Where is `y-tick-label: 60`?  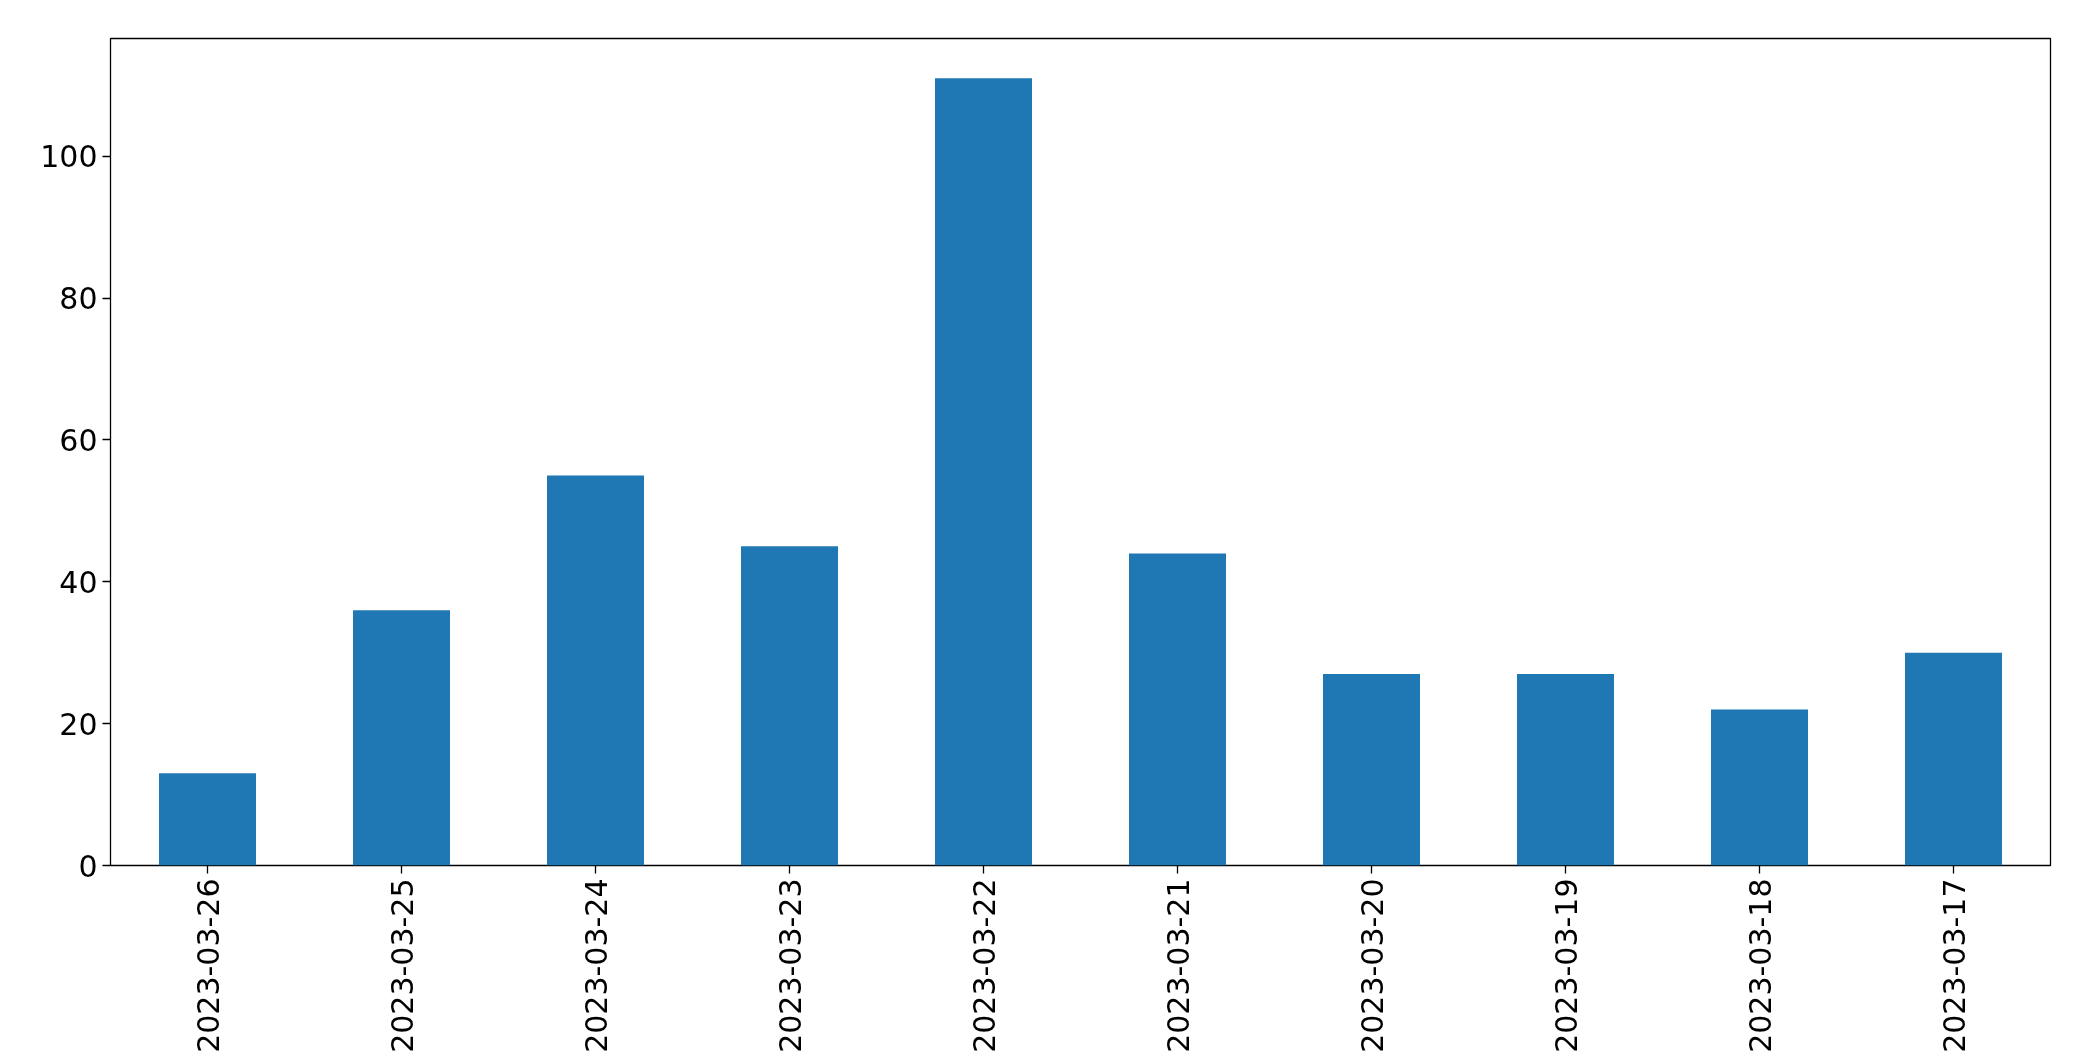 y-tick-label: 60 is located at coordinates (78, 440).